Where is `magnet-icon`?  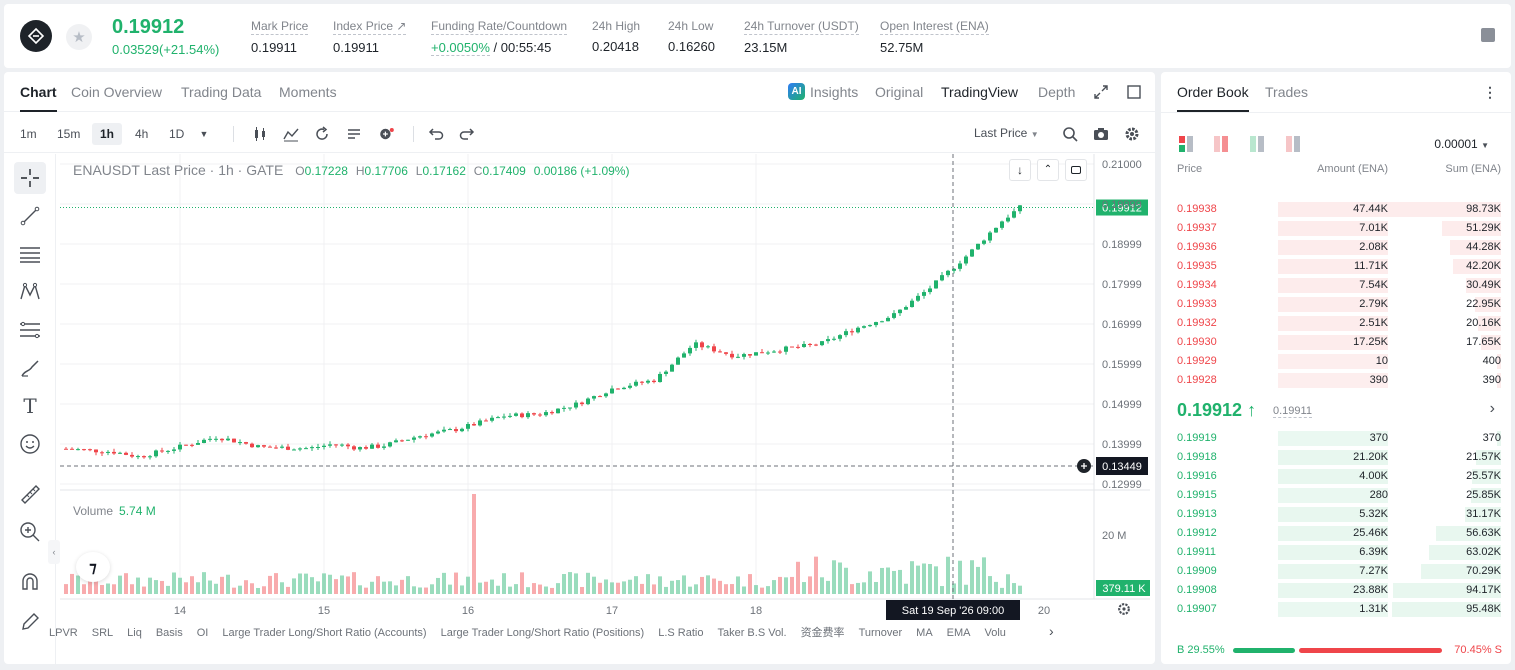
magnet-icon is located at coordinates (30, 582).